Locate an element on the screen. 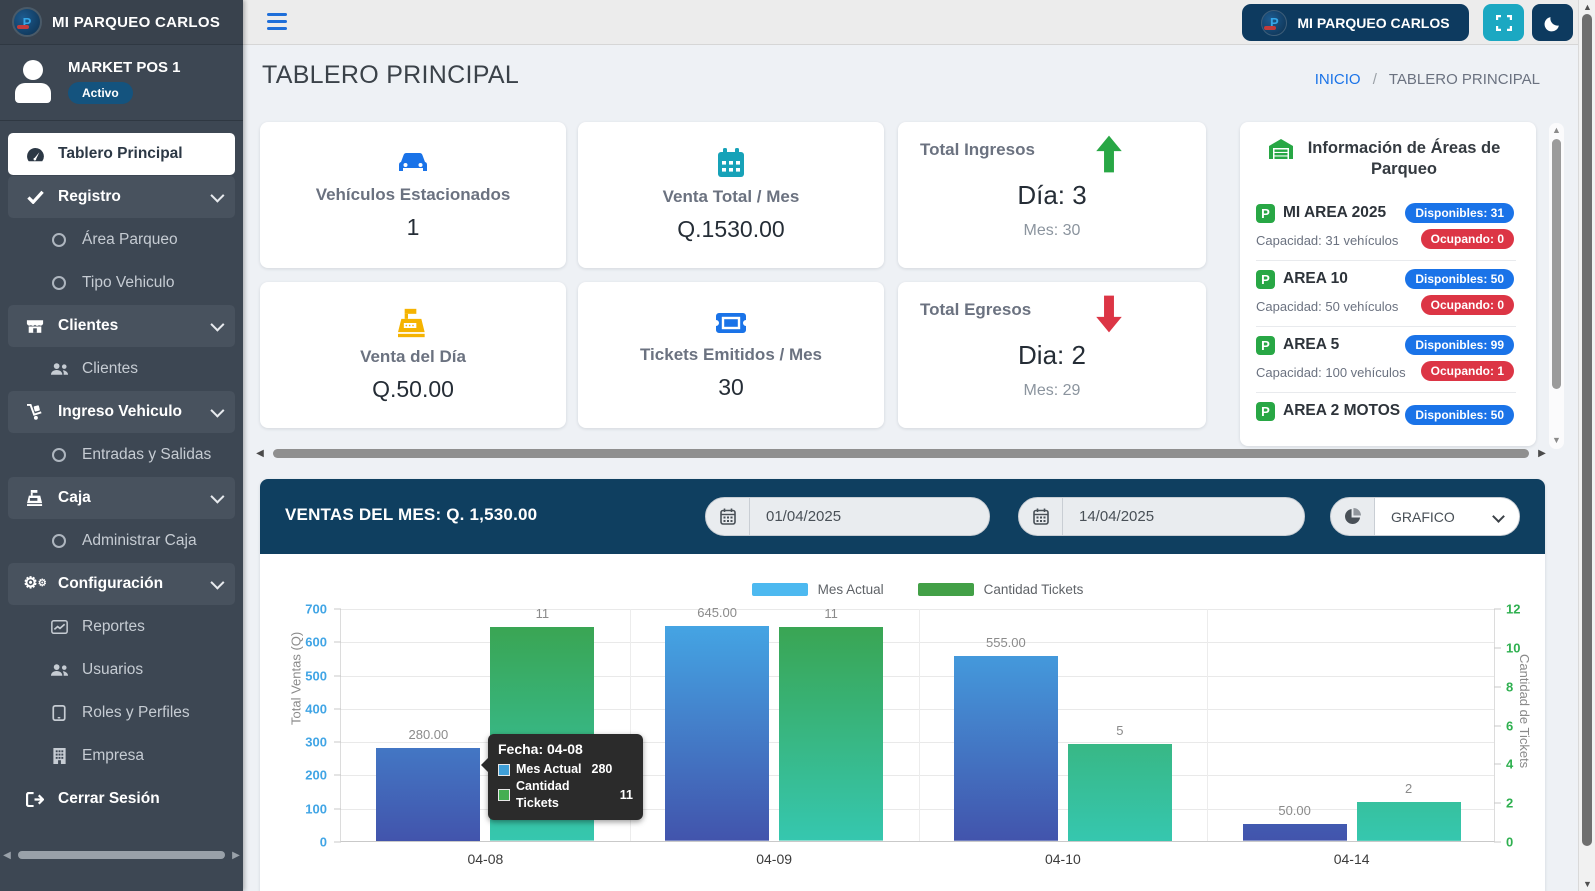 The image size is (1595, 891). sidebar-item-ingreso-vehiculo: Ingreso Vehiculo is located at coordinates (121, 412).